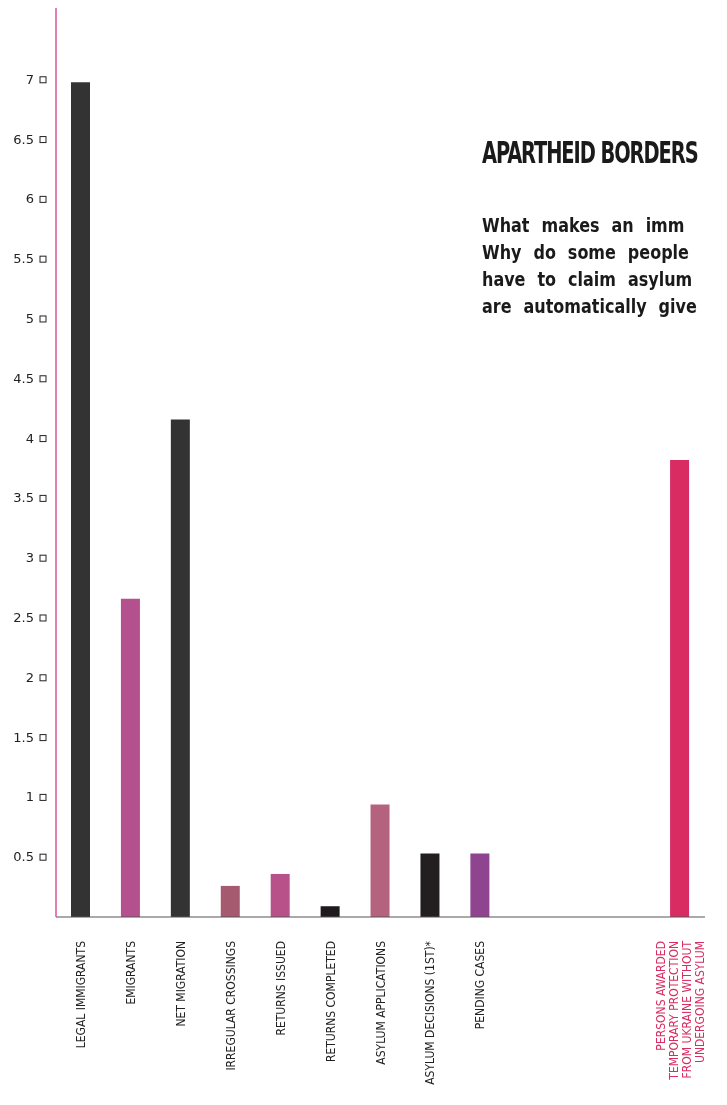  I want to click on text: What makes an imm Why do some people have to claim asylum are automatically give, so click(590, 266).